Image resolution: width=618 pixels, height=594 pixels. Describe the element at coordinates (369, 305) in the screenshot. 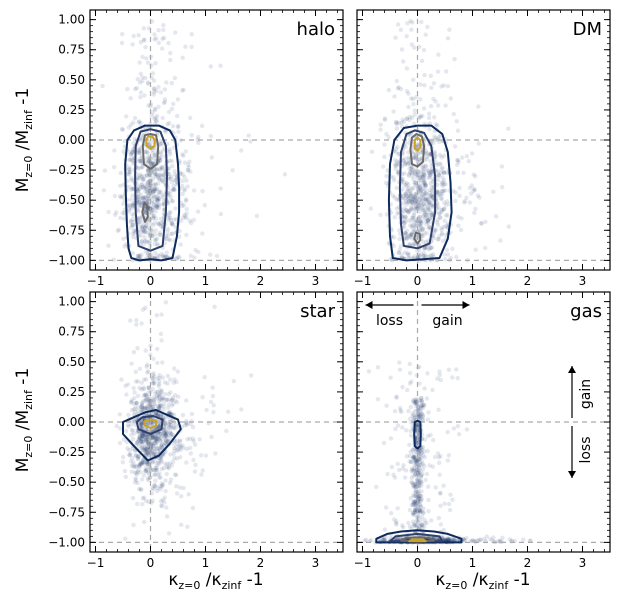

I see `x-loss-arrowhead` at that location.